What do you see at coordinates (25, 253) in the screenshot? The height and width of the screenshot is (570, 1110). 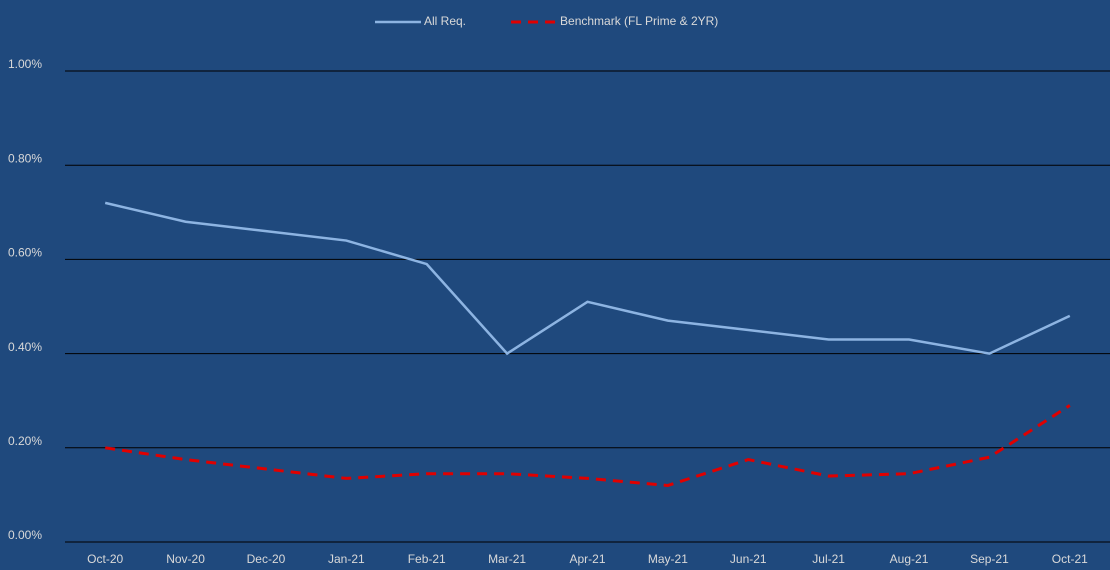 I see `y-tick-label: 0.60%` at bounding box center [25, 253].